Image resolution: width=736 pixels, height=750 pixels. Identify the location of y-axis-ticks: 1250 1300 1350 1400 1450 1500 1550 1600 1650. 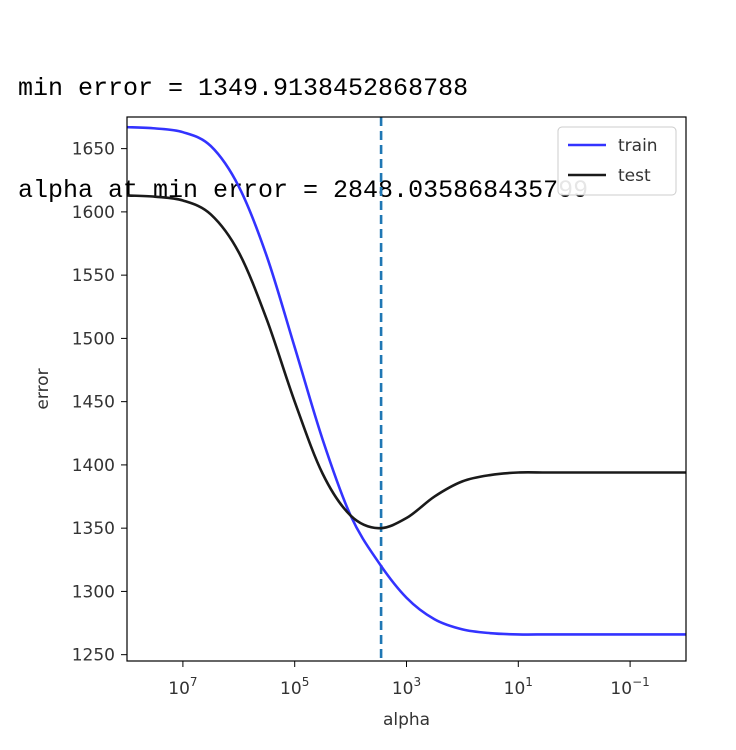
(99, 403).